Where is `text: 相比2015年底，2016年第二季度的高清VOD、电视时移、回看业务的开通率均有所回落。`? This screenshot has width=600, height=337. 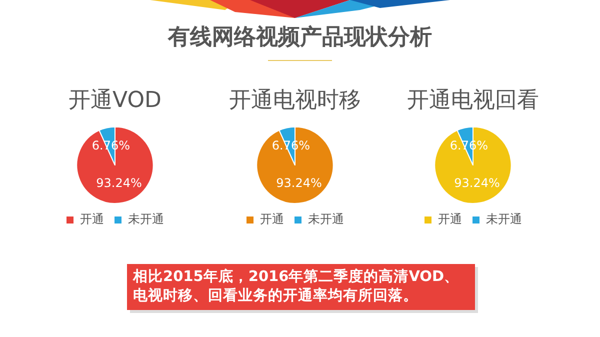
text: 相比2015年底，2016年第二季度的高清VOD、电视时移、回看业务的开通率均有所回落。 is located at coordinates (296, 287).